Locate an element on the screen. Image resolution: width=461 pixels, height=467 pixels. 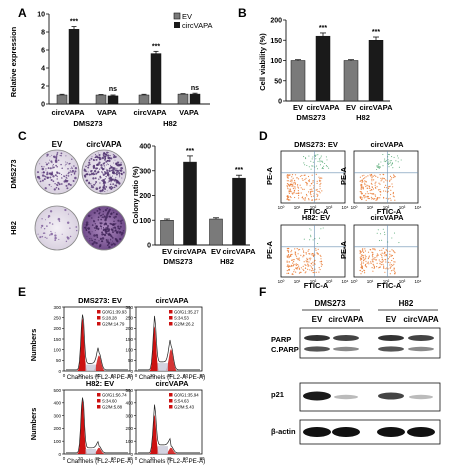
dish-h82-ev is located at coordinates (57, 228).